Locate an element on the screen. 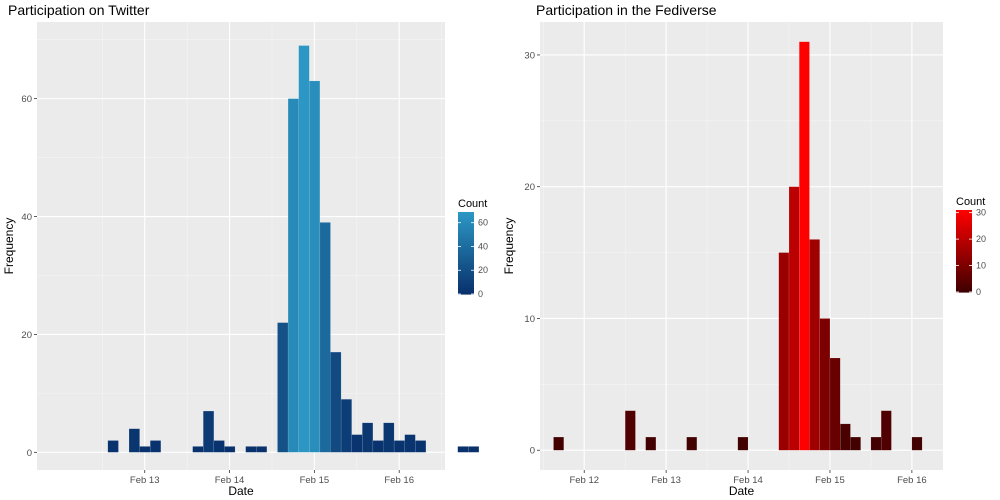 The height and width of the screenshot is (500, 1000). legend: Count 0 20 40 60 is located at coordinates (473, 248).